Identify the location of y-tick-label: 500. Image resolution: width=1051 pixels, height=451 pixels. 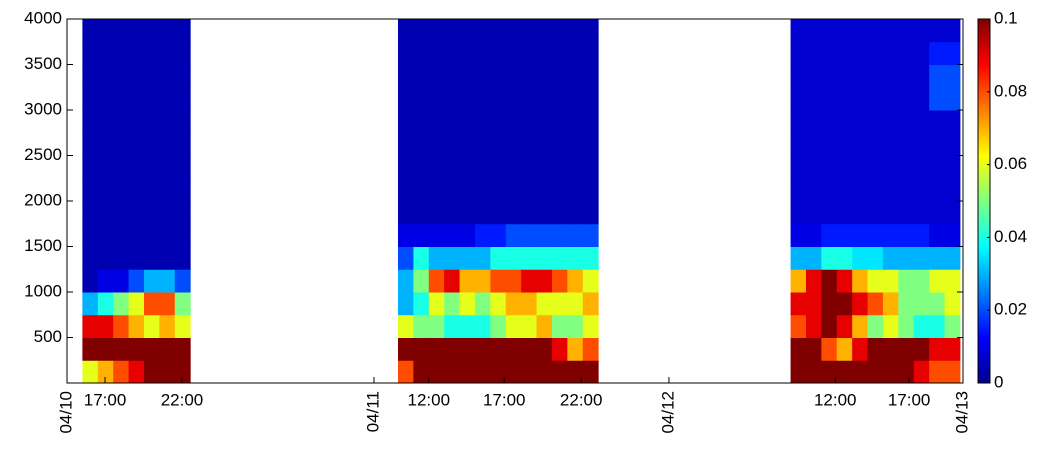
(48, 336).